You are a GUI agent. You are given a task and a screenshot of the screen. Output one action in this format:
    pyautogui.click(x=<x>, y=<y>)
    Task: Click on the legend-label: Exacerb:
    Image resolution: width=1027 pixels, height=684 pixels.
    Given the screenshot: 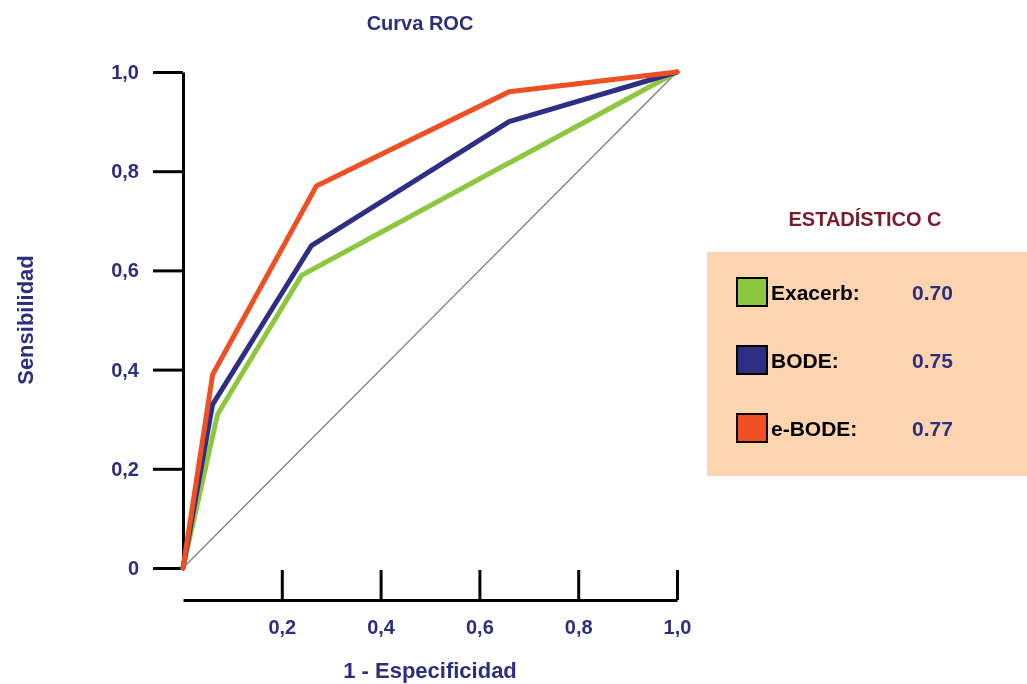 What is the action you would take?
    pyautogui.click(x=815, y=292)
    